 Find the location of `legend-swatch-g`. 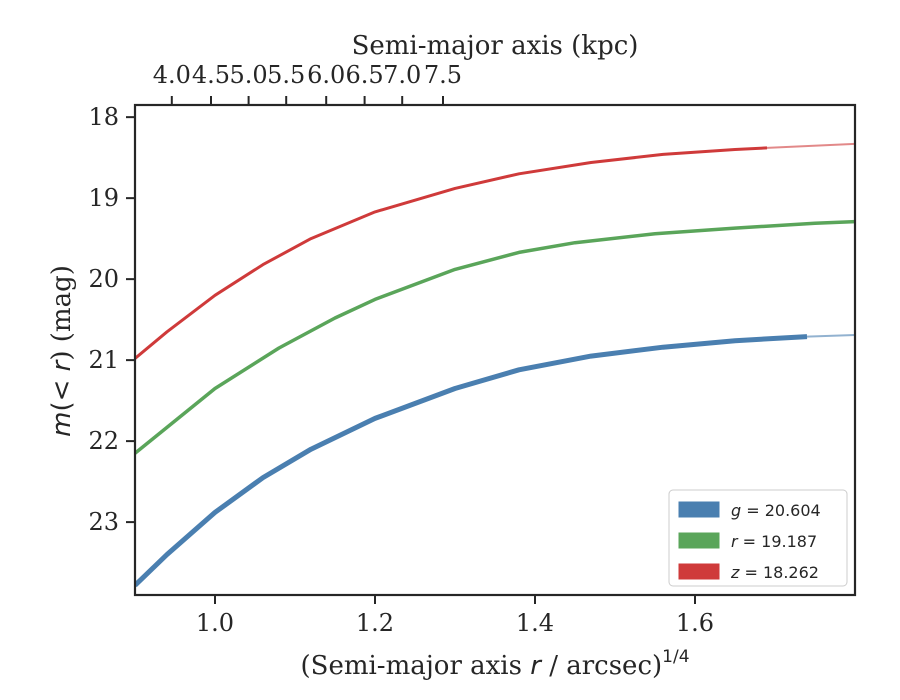

legend-swatch-g is located at coordinates (699, 509).